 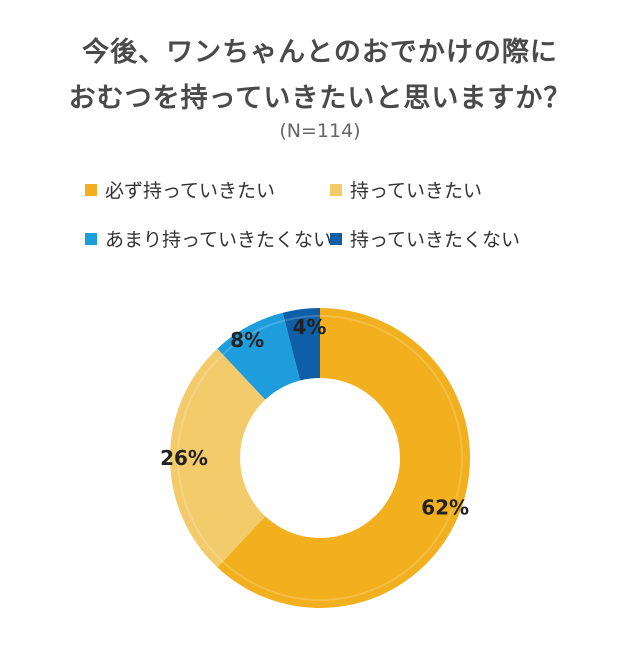 What do you see at coordinates (184, 458) in the screenshot?
I see `data-label-2: 26%` at bounding box center [184, 458].